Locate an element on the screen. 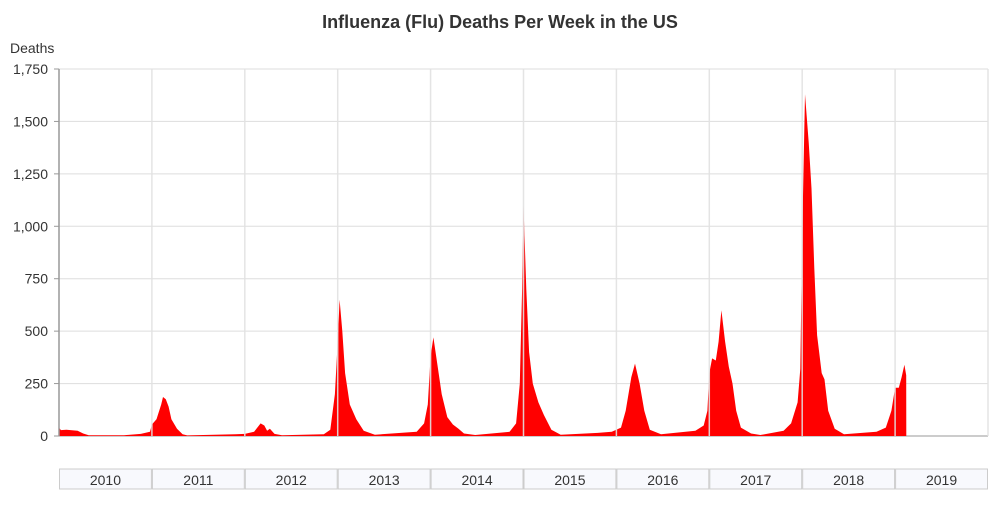 This screenshot has width=1000, height=505. x-tick-label: 2011 is located at coordinates (198, 480).